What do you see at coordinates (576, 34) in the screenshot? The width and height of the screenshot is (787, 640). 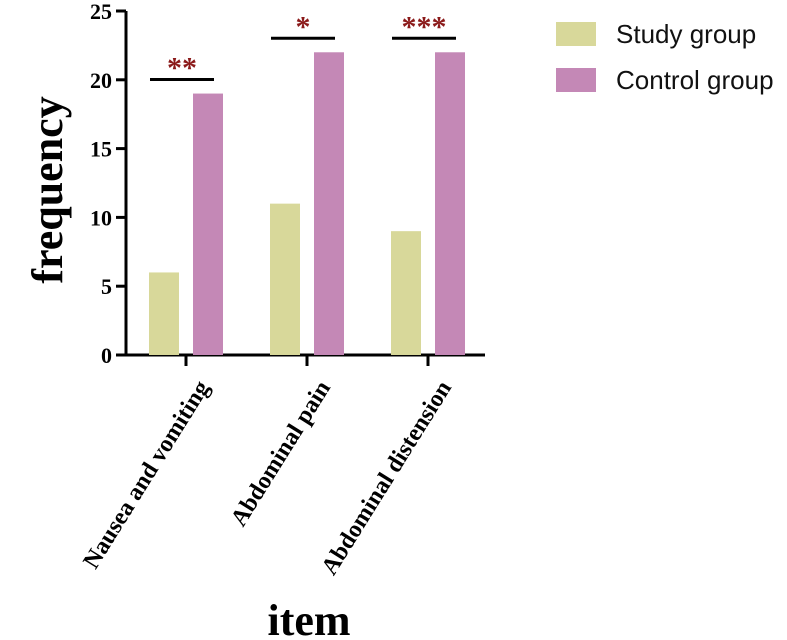 I see `legend-swatch-study` at bounding box center [576, 34].